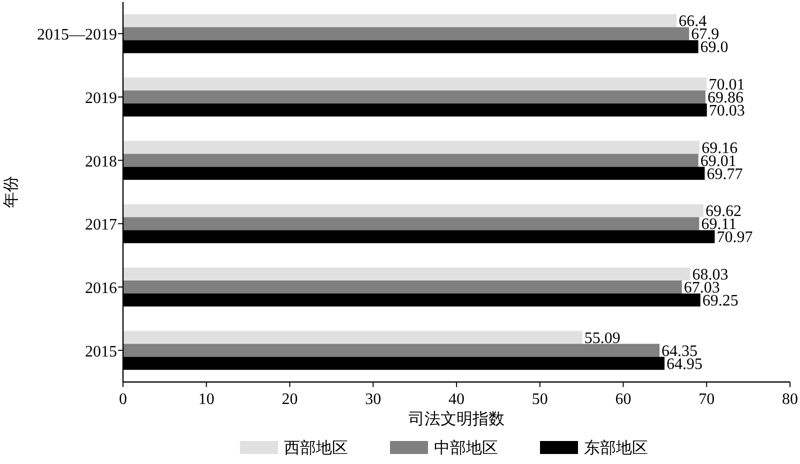  Describe the element at coordinates (11, 192) in the screenshot. I see `y-axis-title: 年份` at that location.